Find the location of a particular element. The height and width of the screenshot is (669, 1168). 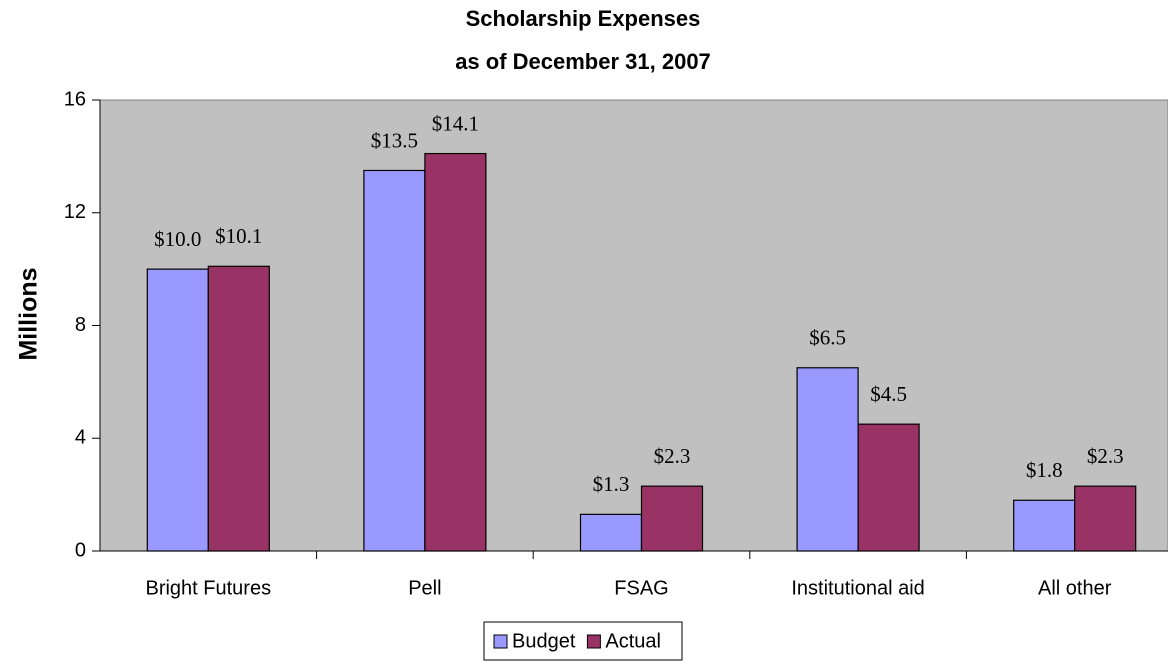

chart-title: Scholarship Expenses is located at coordinates (583, 18).